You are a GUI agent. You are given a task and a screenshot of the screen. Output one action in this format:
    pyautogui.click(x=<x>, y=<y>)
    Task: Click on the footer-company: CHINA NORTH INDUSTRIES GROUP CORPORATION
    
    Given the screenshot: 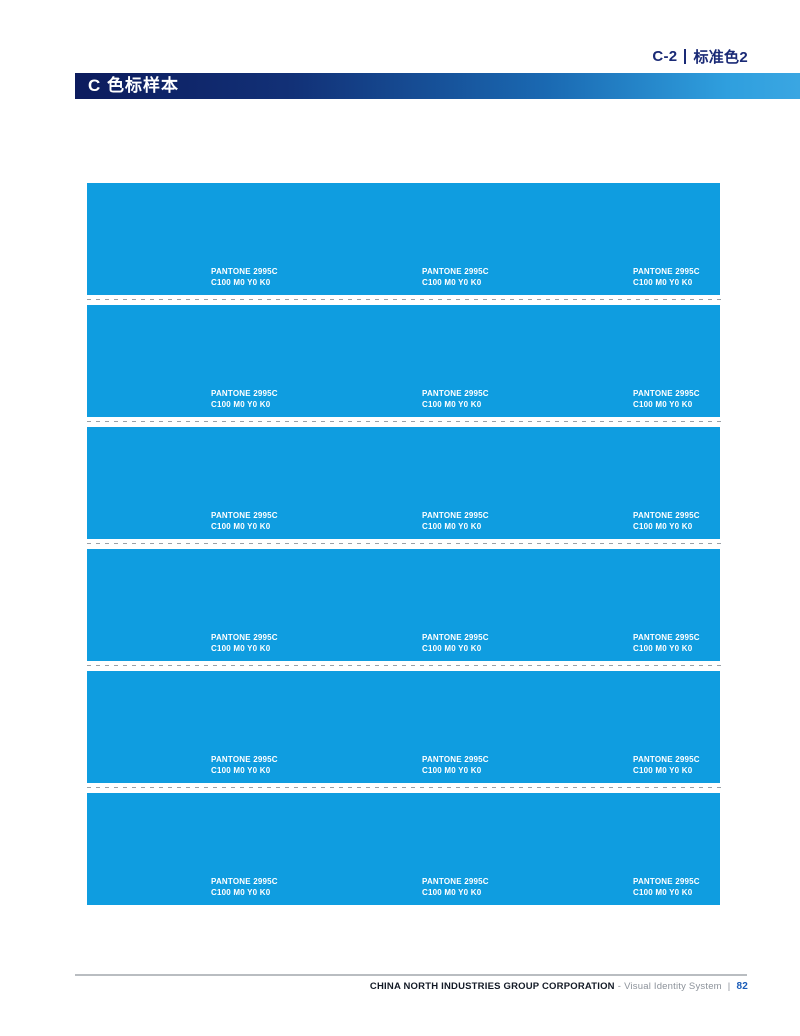 What is the action you would take?
    pyautogui.click(x=492, y=986)
    